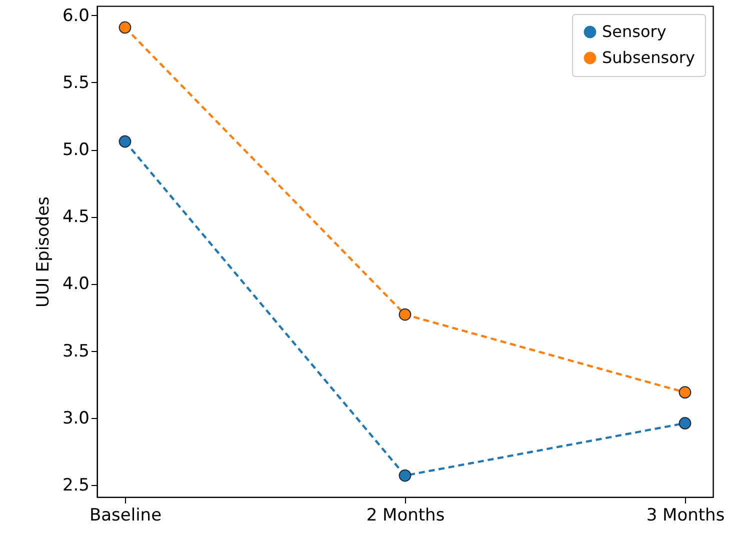 The width and height of the screenshot is (750, 553). What do you see at coordinates (76, 418) in the screenshot?
I see `y-tick-label: 3.0` at bounding box center [76, 418].